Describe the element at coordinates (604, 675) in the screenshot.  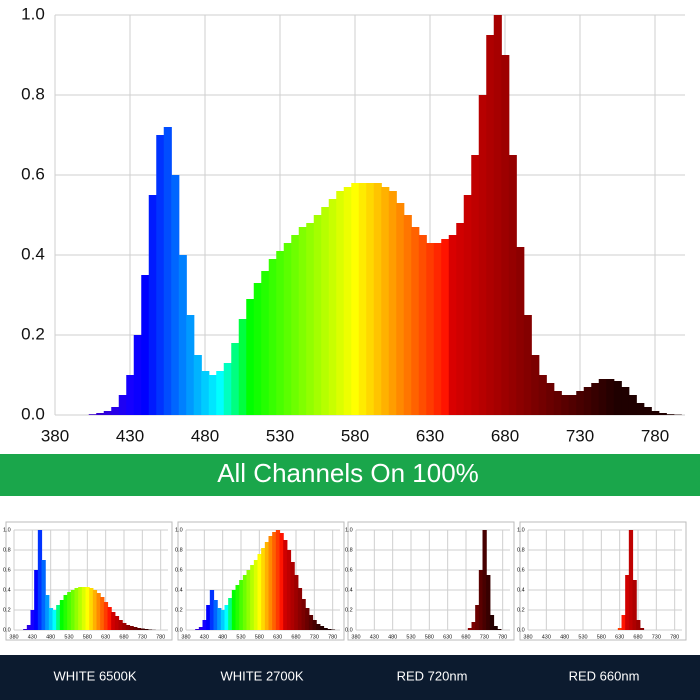
I see `caption: RED 660nm` at that location.